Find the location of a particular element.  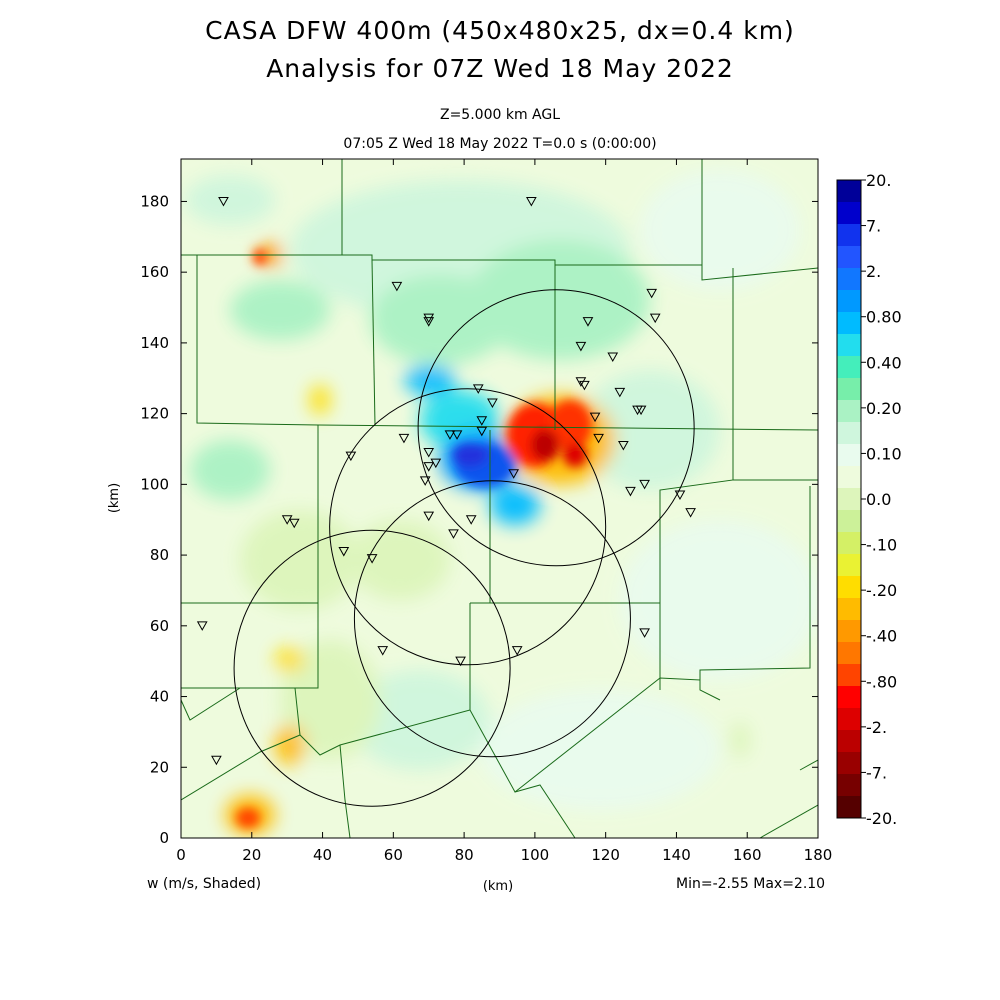

colorbar-label: -.40 is located at coordinates (881, 636).